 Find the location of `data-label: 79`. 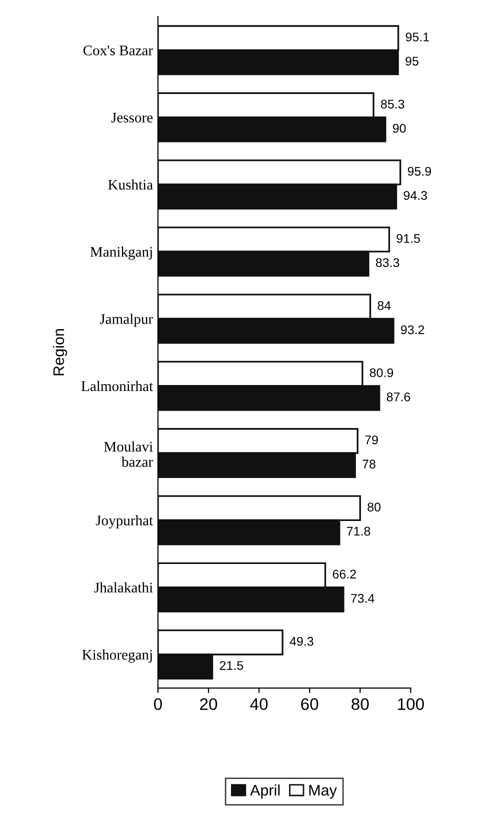

data-label: 79 is located at coordinates (371, 439).